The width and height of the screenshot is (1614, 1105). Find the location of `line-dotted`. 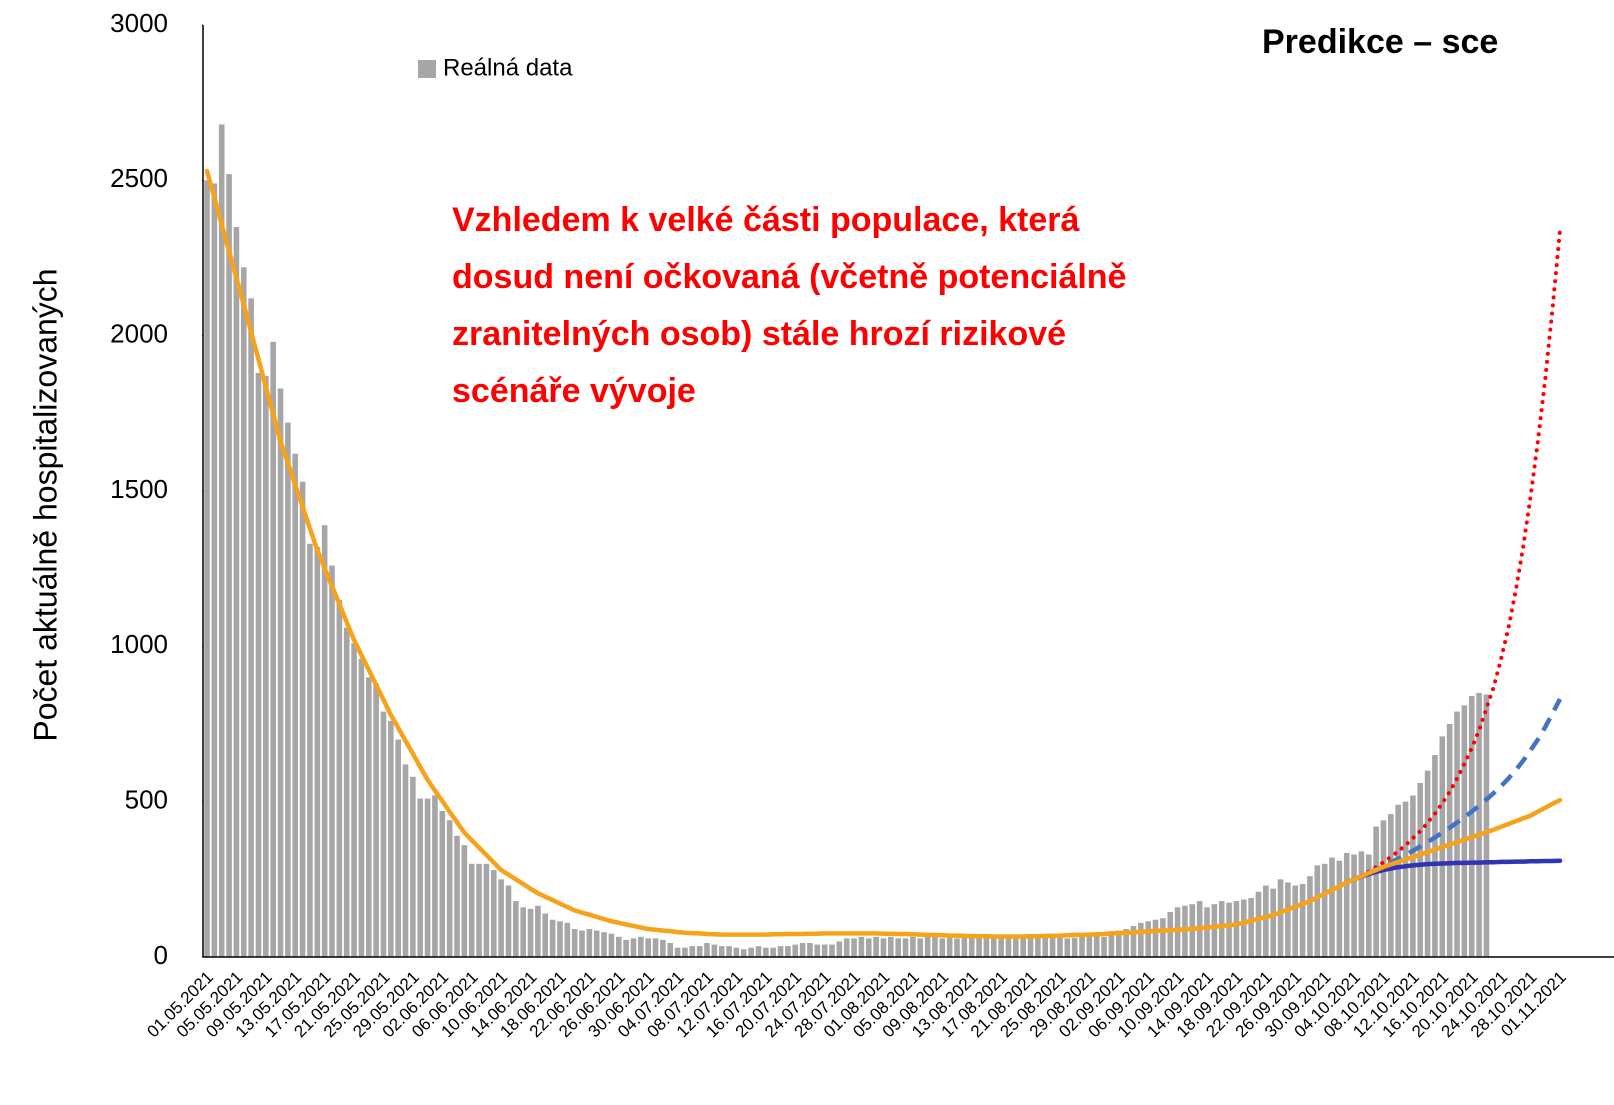

line-dotted is located at coordinates (1453, 556).